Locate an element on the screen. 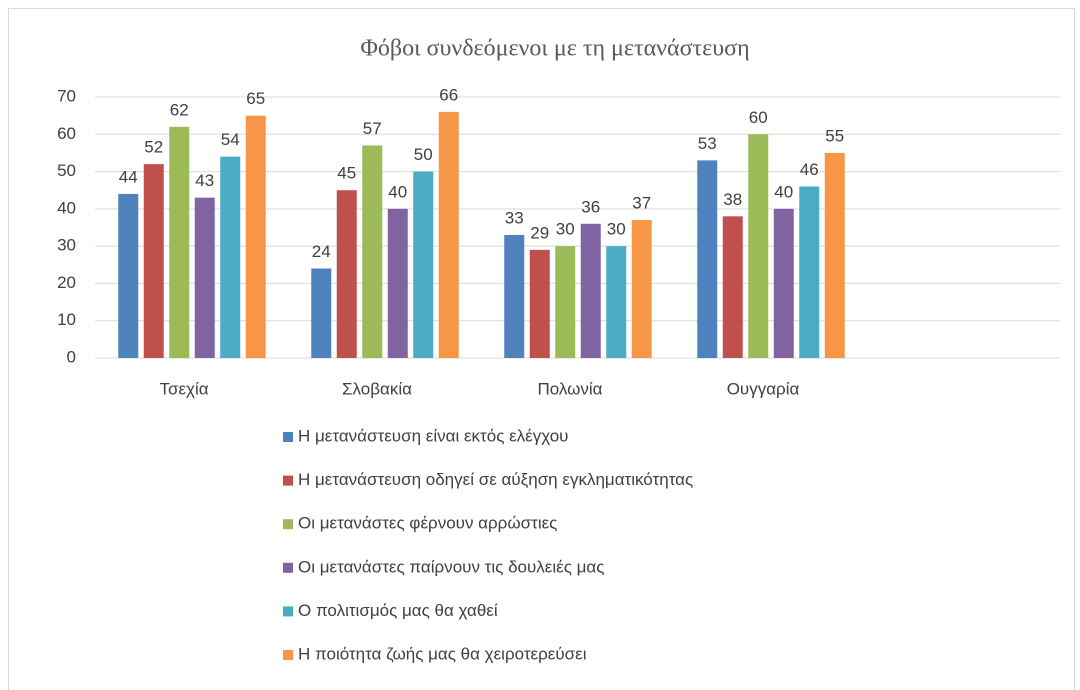 The width and height of the screenshot is (1080, 690). x-tick-label: Πολωνία is located at coordinates (569, 388).